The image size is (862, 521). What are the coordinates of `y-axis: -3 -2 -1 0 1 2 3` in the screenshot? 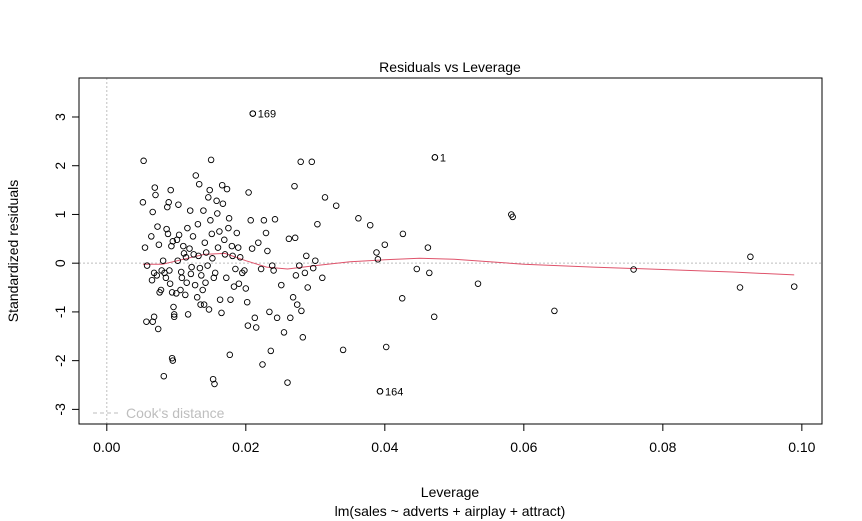 It's located at (66, 264).